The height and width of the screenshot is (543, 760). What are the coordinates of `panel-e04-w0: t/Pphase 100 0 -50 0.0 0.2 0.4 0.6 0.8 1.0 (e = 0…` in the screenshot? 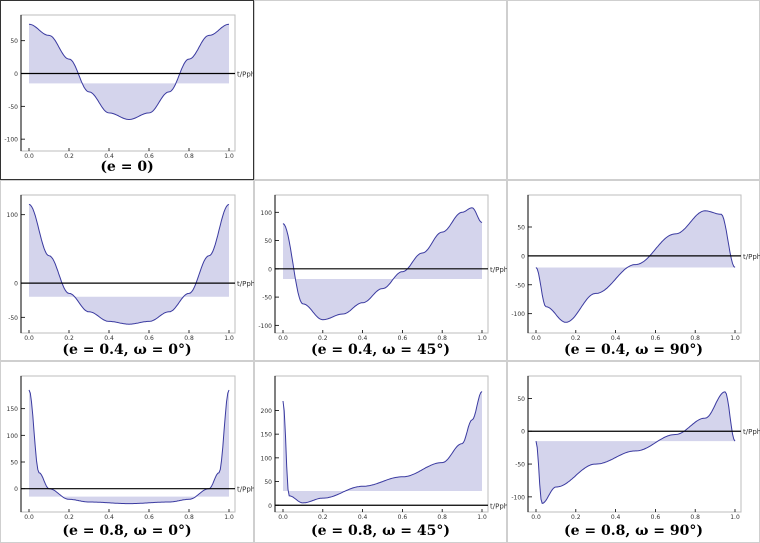 It's located at (127, 270).